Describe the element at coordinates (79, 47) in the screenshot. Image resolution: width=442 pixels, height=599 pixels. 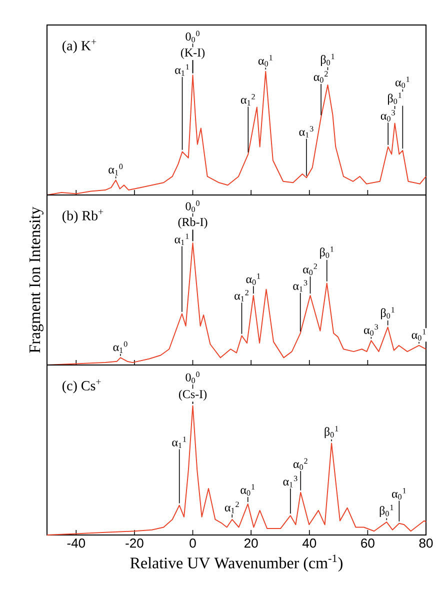
I see `chart-title: (a) K$^{+}$` at that location.